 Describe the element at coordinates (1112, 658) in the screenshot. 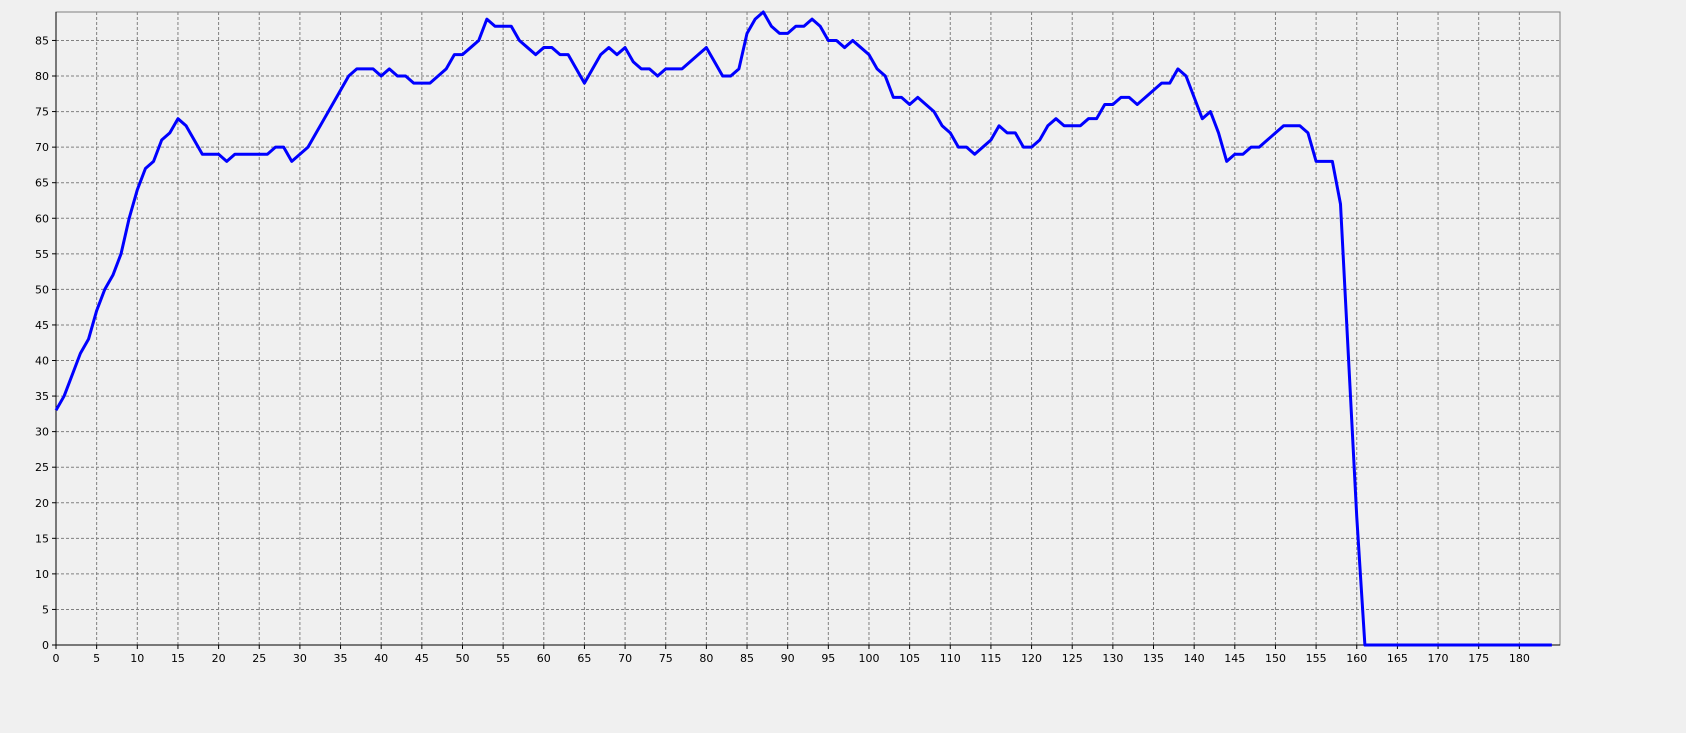

I see `x-tick-label: 130` at that location.